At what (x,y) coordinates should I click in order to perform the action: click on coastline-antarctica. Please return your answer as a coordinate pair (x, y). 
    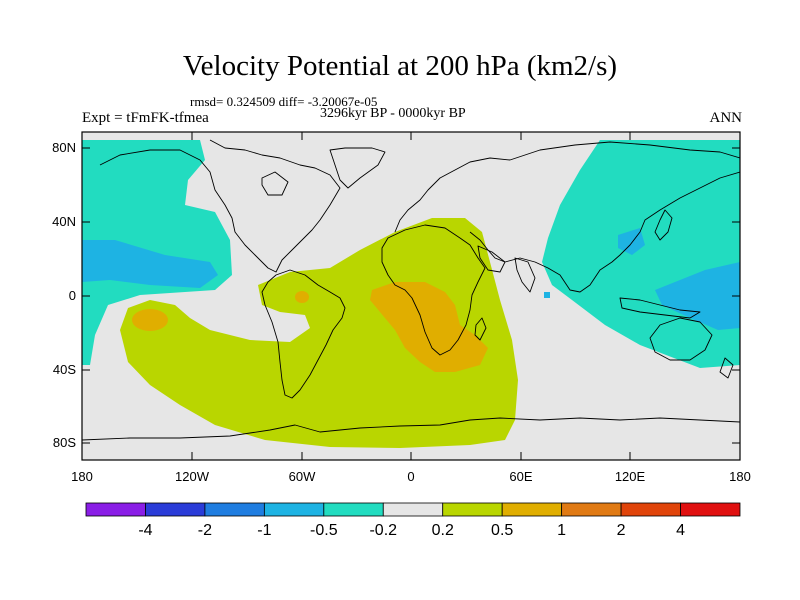
    Looking at the image, I should click on (411, 429).